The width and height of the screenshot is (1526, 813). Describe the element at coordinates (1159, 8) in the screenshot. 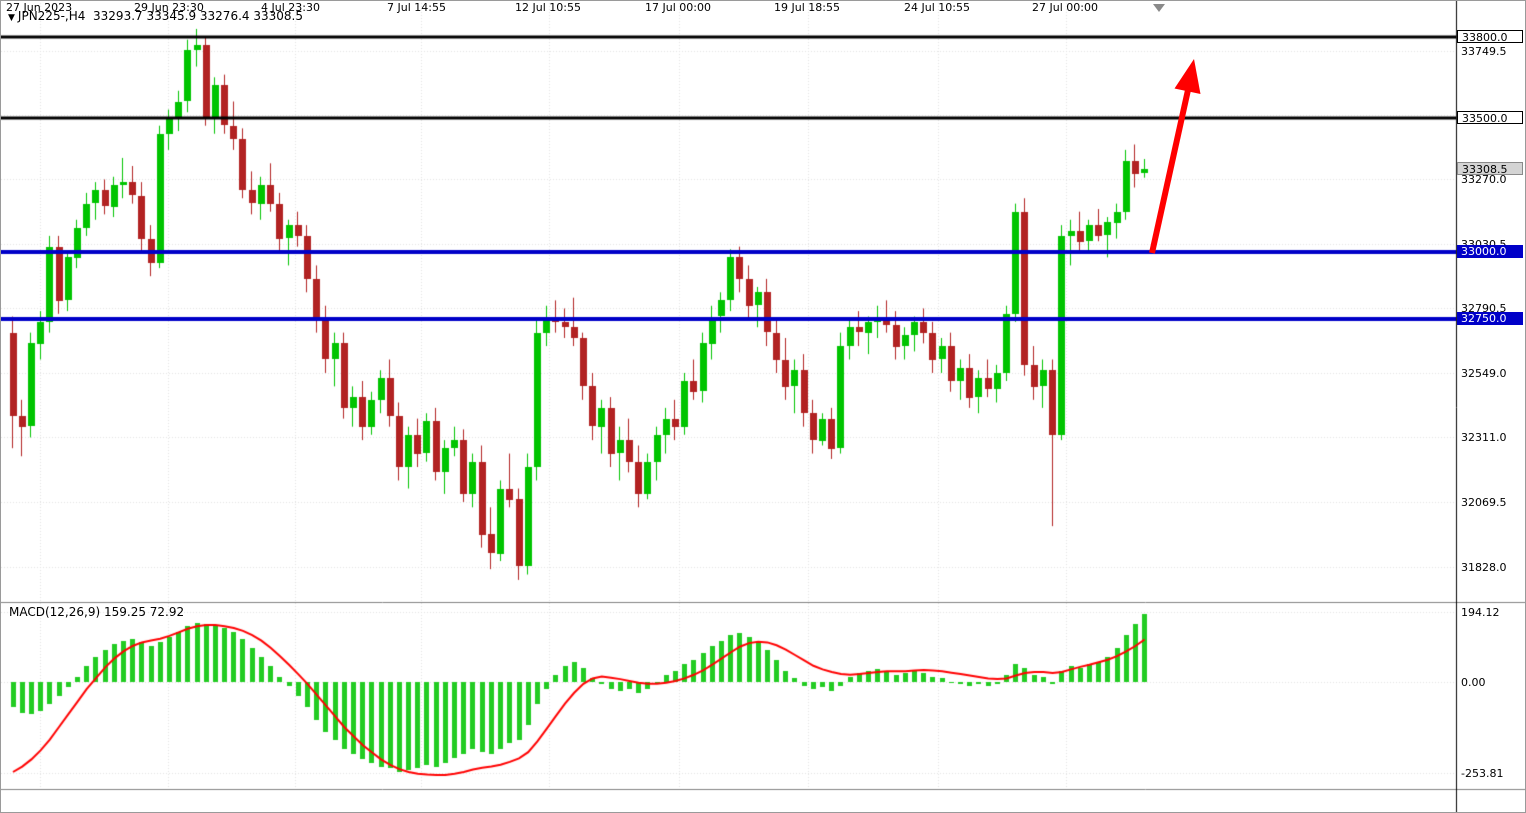

I see `chart-shift-marker-icon` at that location.